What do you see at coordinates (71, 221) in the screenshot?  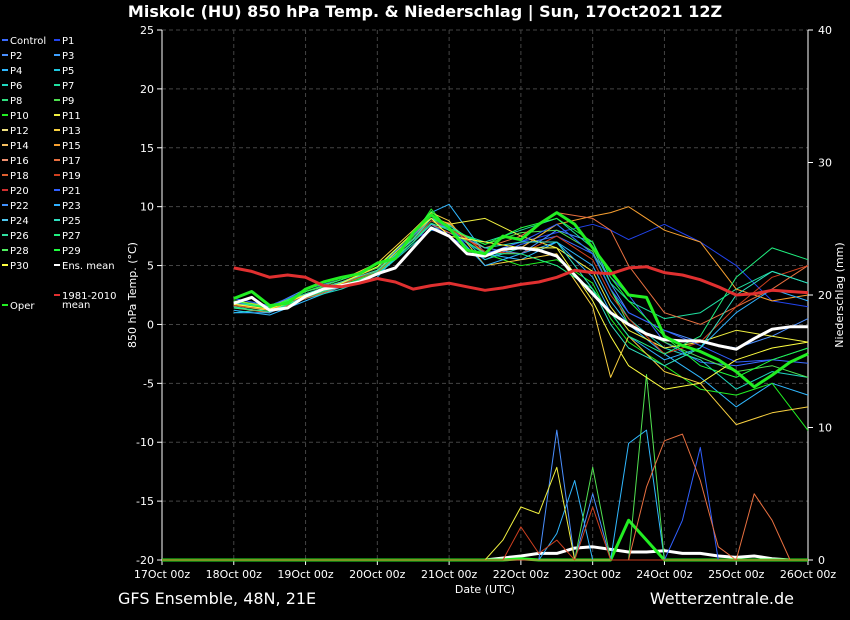 I see `legend-label: P25` at bounding box center [71, 221].